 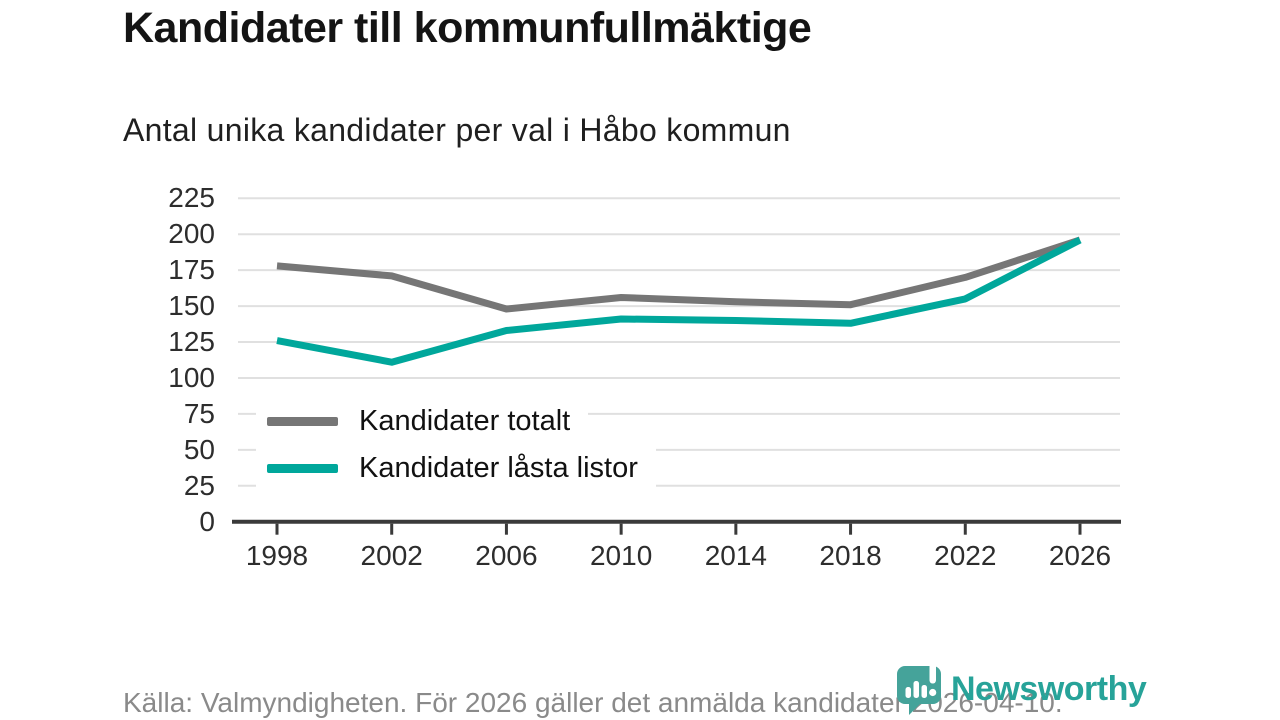 I want to click on y-axis-label-50: 50, so click(x=199, y=449).